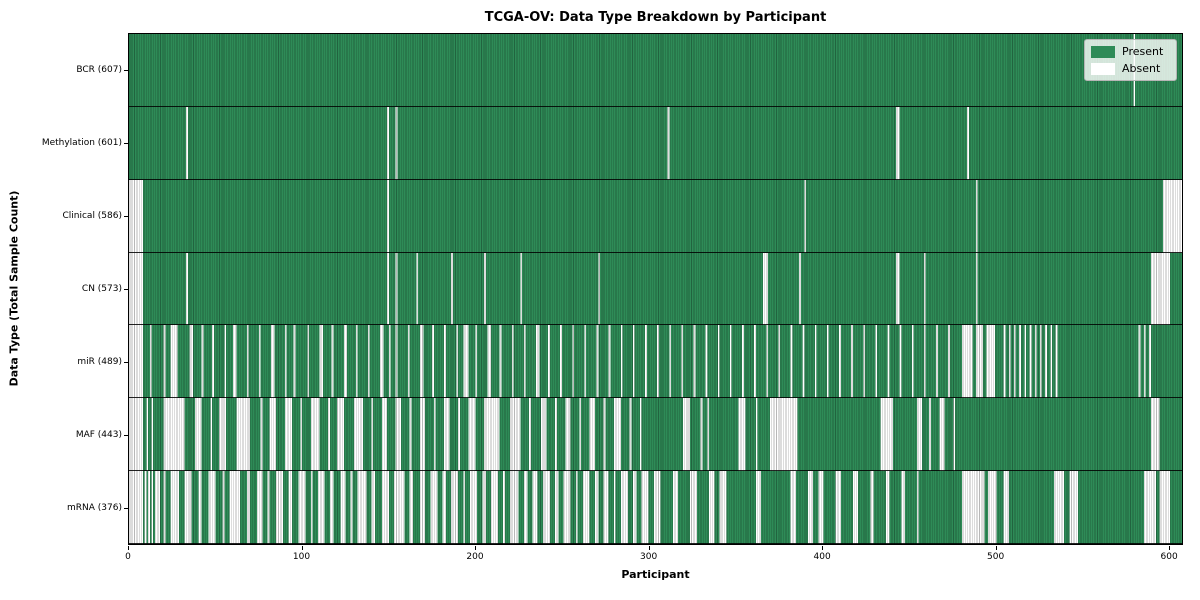 This screenshot has width=1200, height=600. Describe the element at coordinates (99, 362) in the screenshot. I see `y-tick-label-miR: miR (489)` at that location.